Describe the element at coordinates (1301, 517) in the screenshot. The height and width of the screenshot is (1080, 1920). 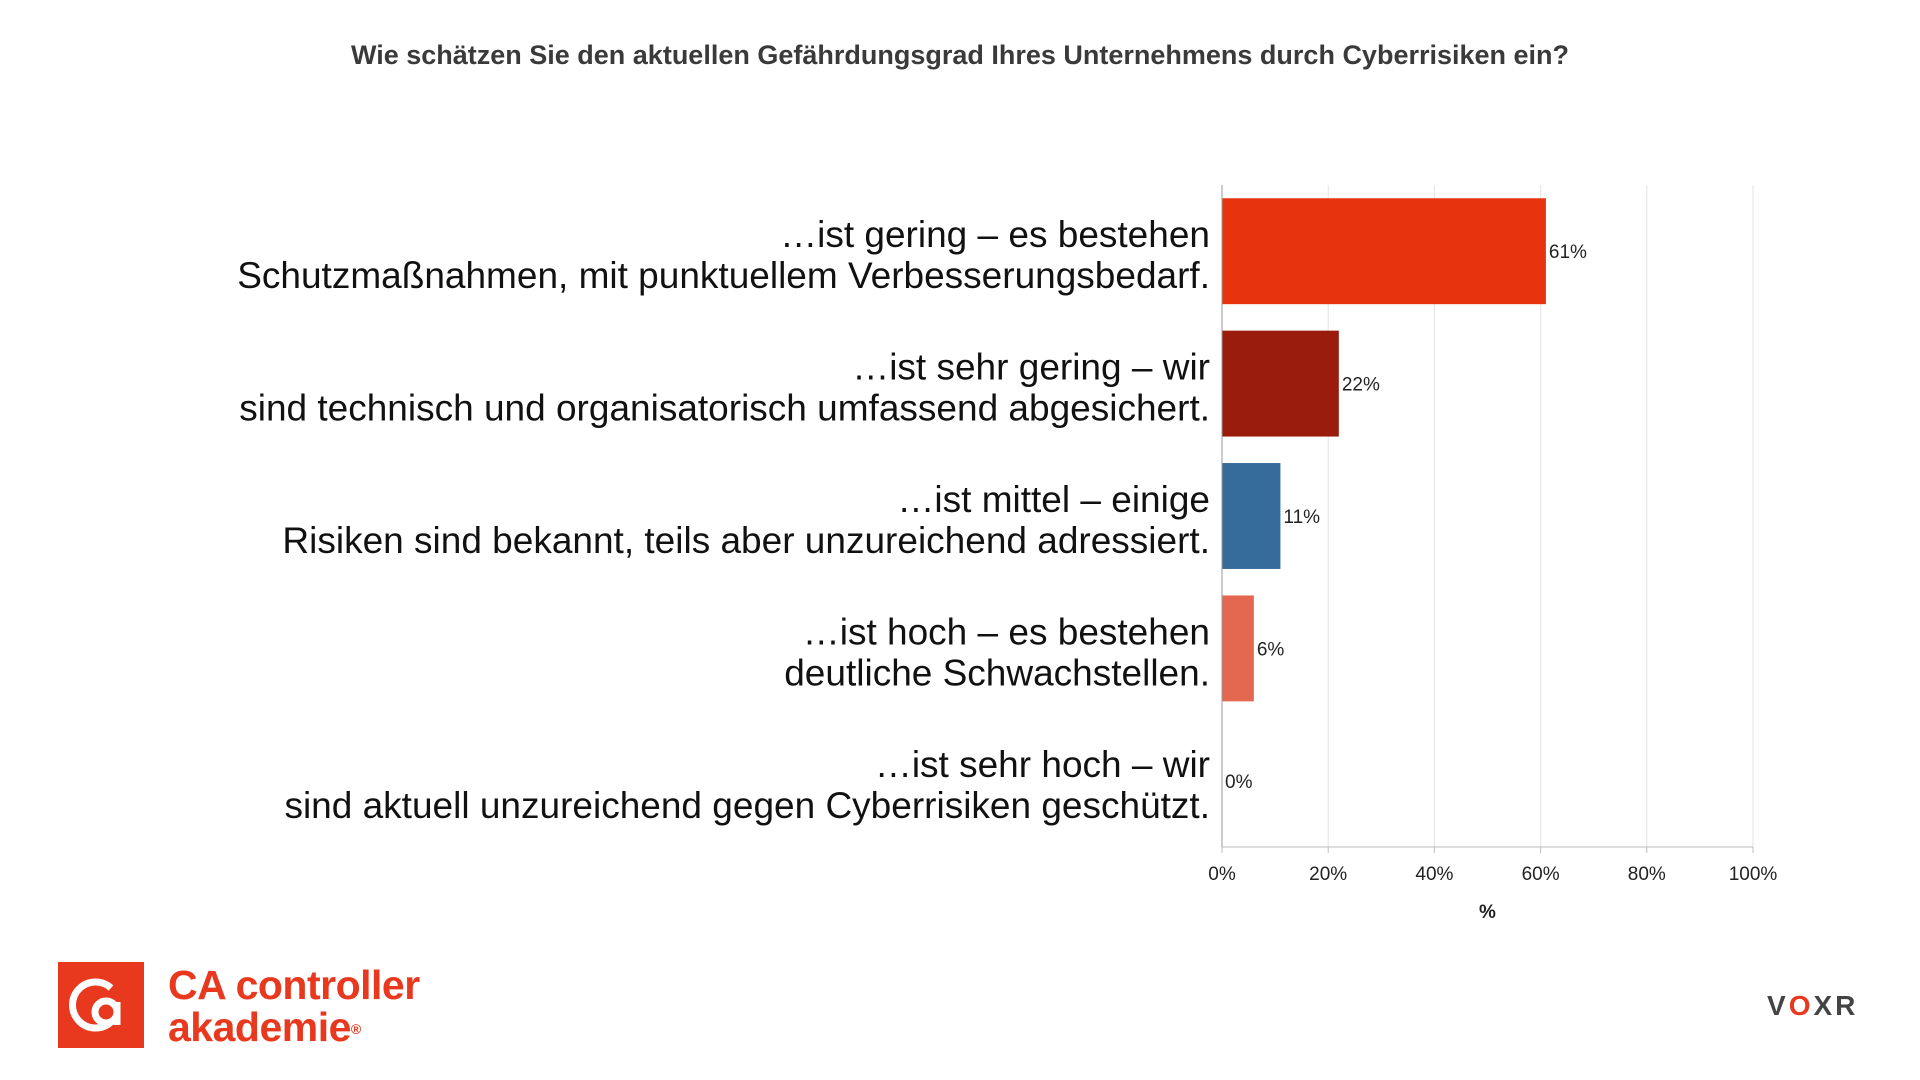
I see `data-label: 11%` at that location.